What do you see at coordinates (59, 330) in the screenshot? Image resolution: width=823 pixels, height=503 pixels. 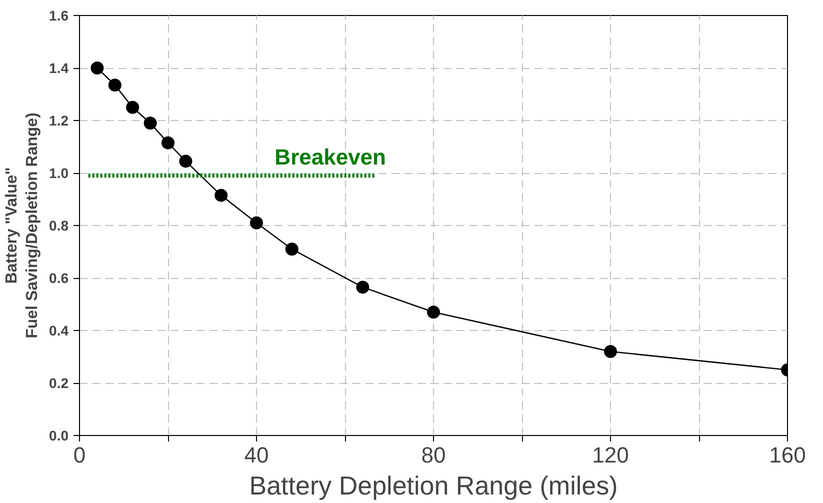 I see `y-tick-label: 0.4` at bounding box center [59, 330].